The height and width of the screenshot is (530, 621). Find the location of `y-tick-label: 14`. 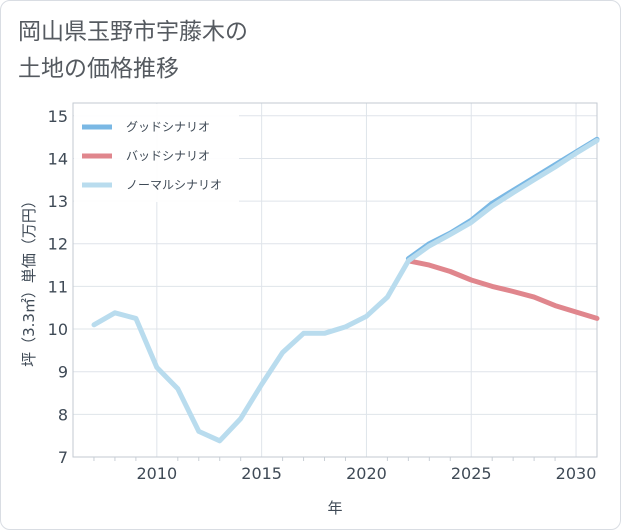

y-tick-label: 14 is located at coordinates (58, 158).